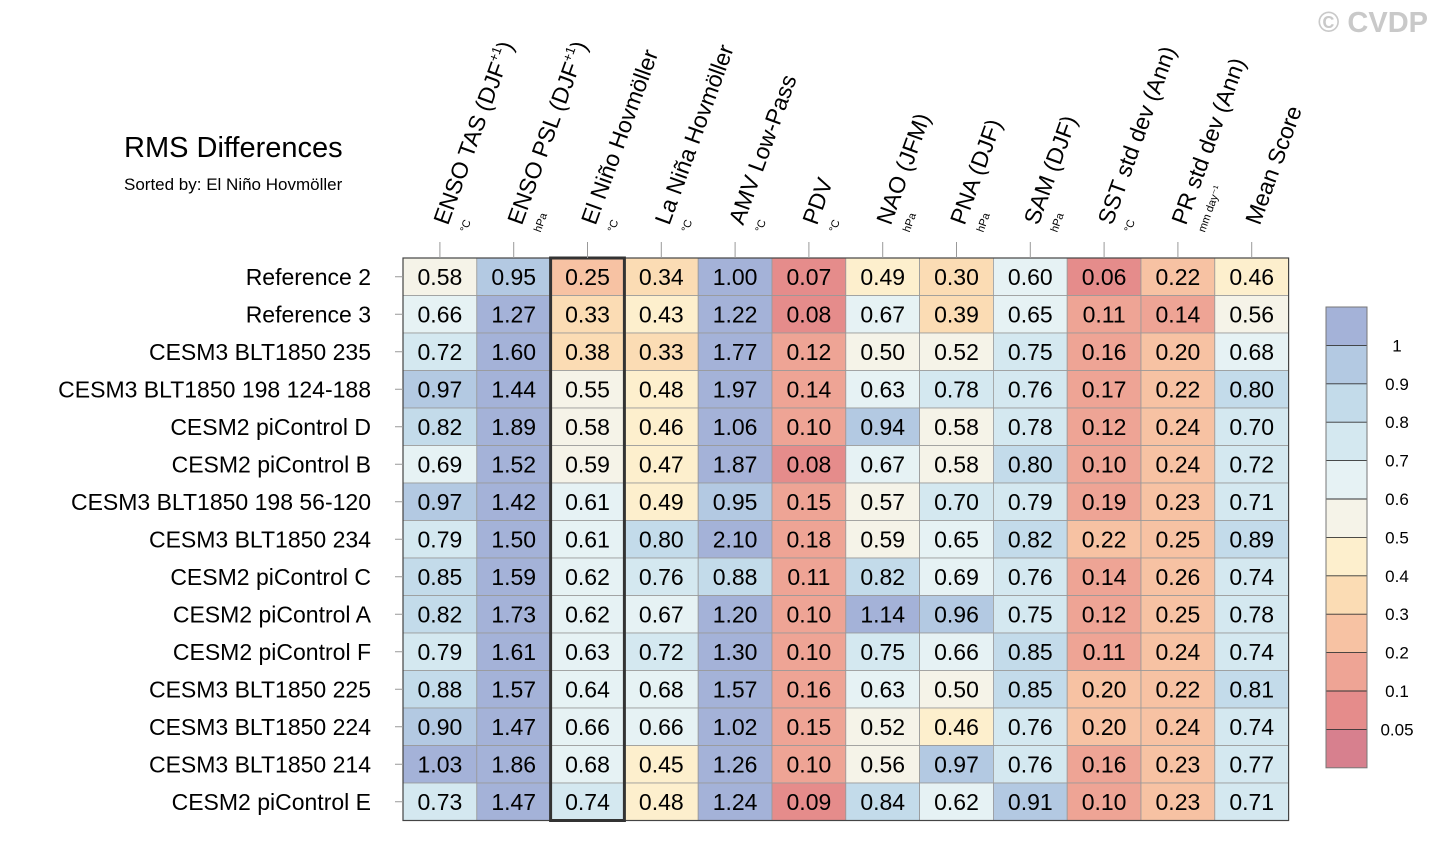  What do you see at coordinates (1030, 352) in the screenshot?
I see `cell-value: 0.75` at bounding box center [1030, 352].